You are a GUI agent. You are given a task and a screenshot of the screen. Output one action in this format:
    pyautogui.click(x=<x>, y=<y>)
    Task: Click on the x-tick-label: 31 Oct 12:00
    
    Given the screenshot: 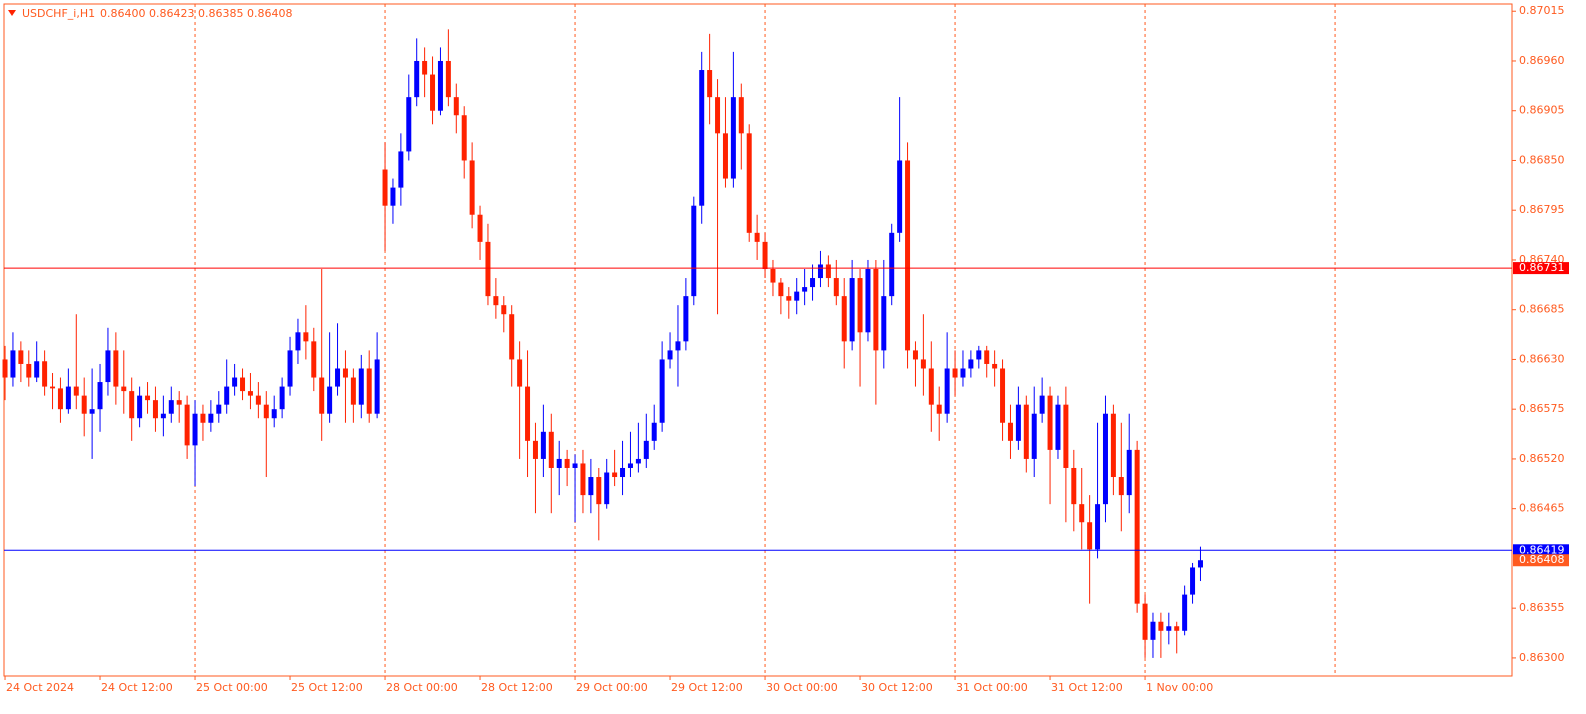 What is the action you would take?
    pyautogui.click(x=1087, y=687)
    